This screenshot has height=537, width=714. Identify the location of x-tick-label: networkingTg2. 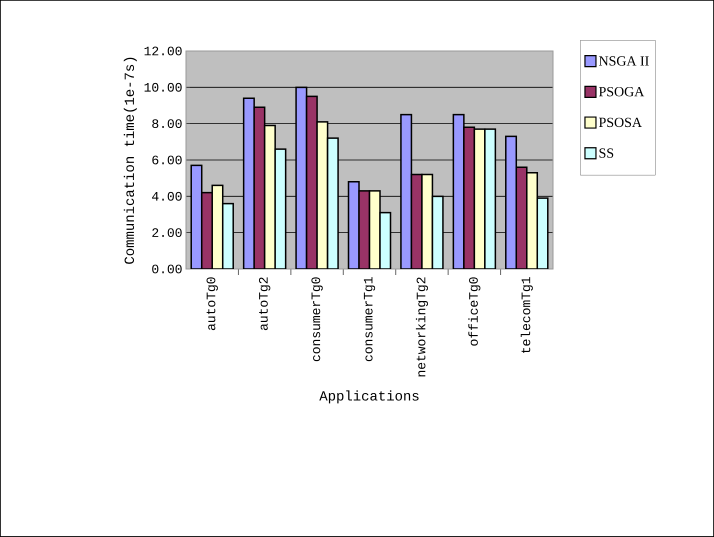
(422, 326).